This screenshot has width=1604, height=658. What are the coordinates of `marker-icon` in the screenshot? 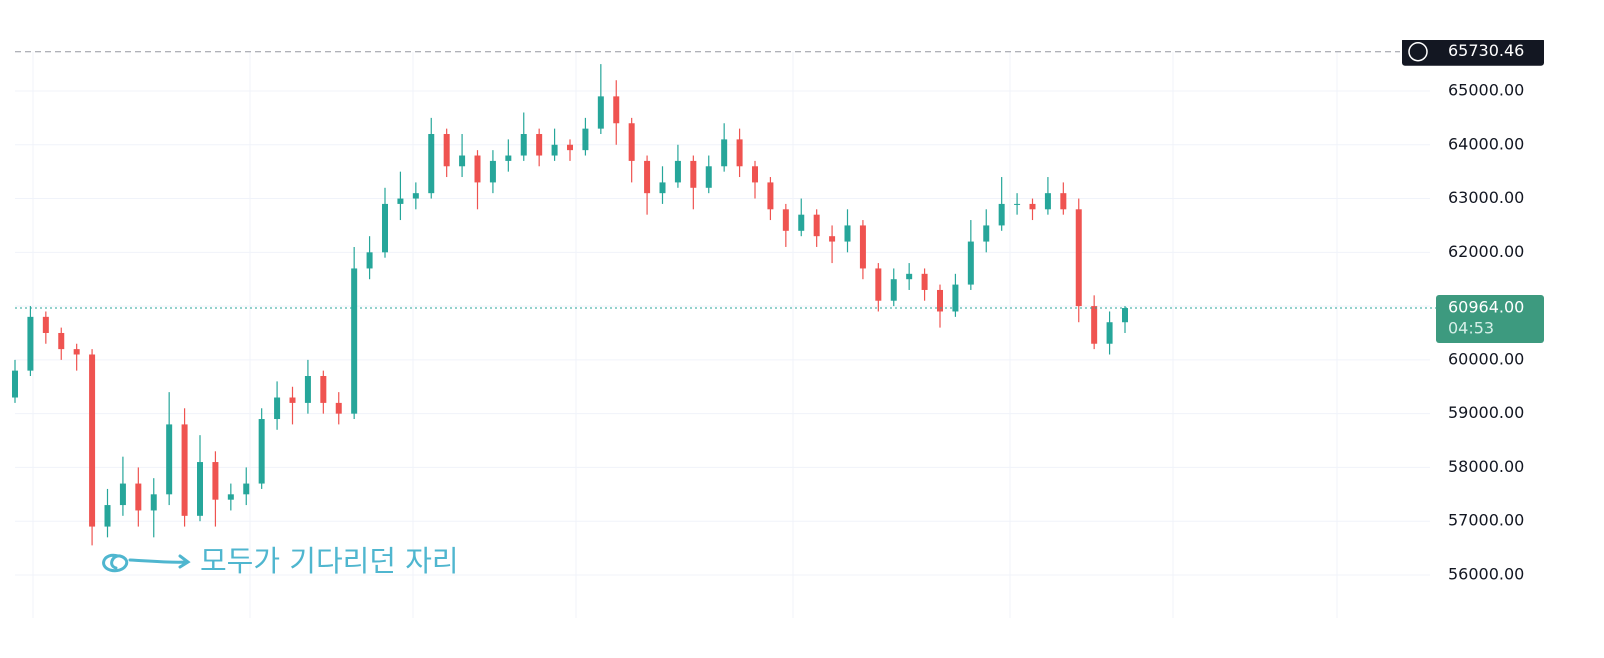 It's located at (1418, 51).